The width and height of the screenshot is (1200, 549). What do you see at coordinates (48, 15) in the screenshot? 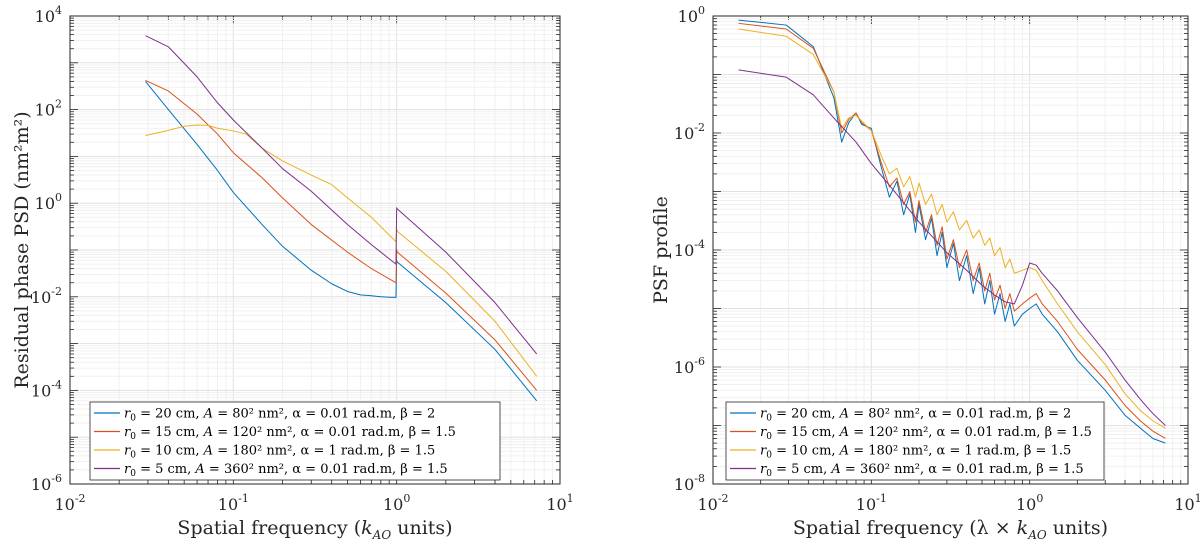
I see `y-tick-label: 10⁴` at bounding box center [48, 15].